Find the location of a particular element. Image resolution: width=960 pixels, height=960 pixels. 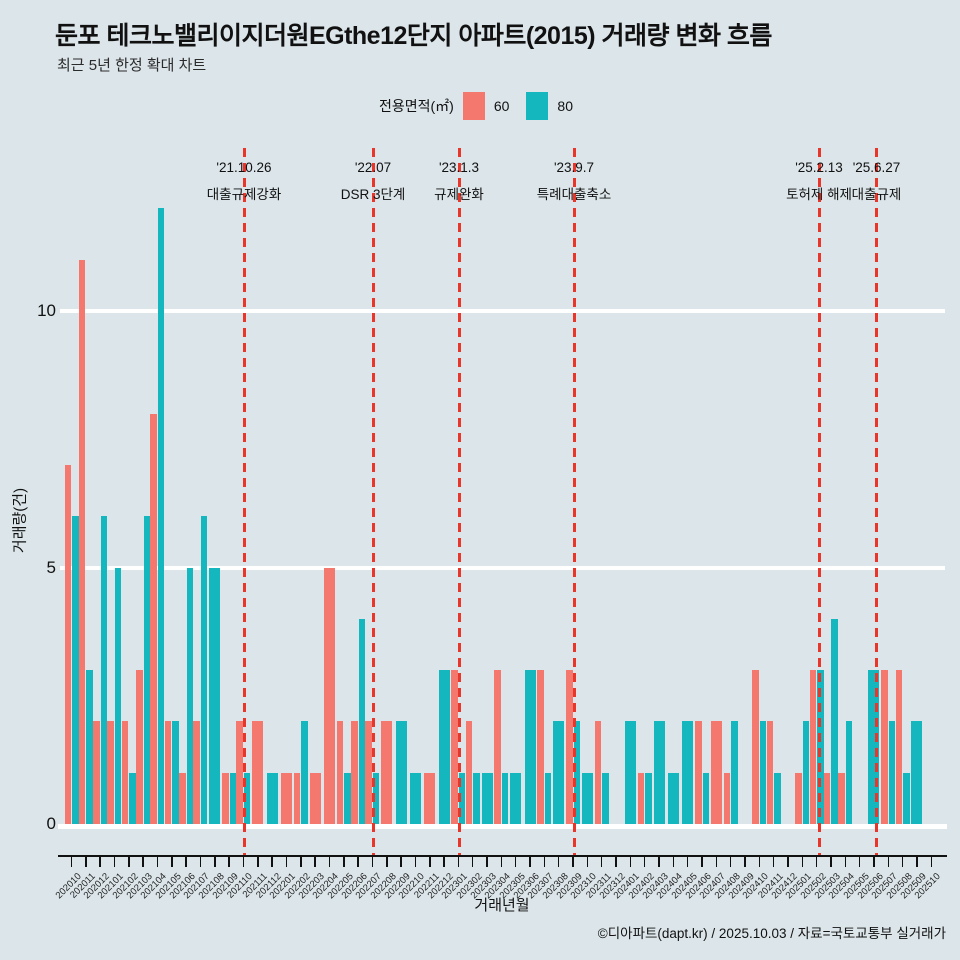

annotation-label: 토허제 해제 is located at coordinates (819, 194).